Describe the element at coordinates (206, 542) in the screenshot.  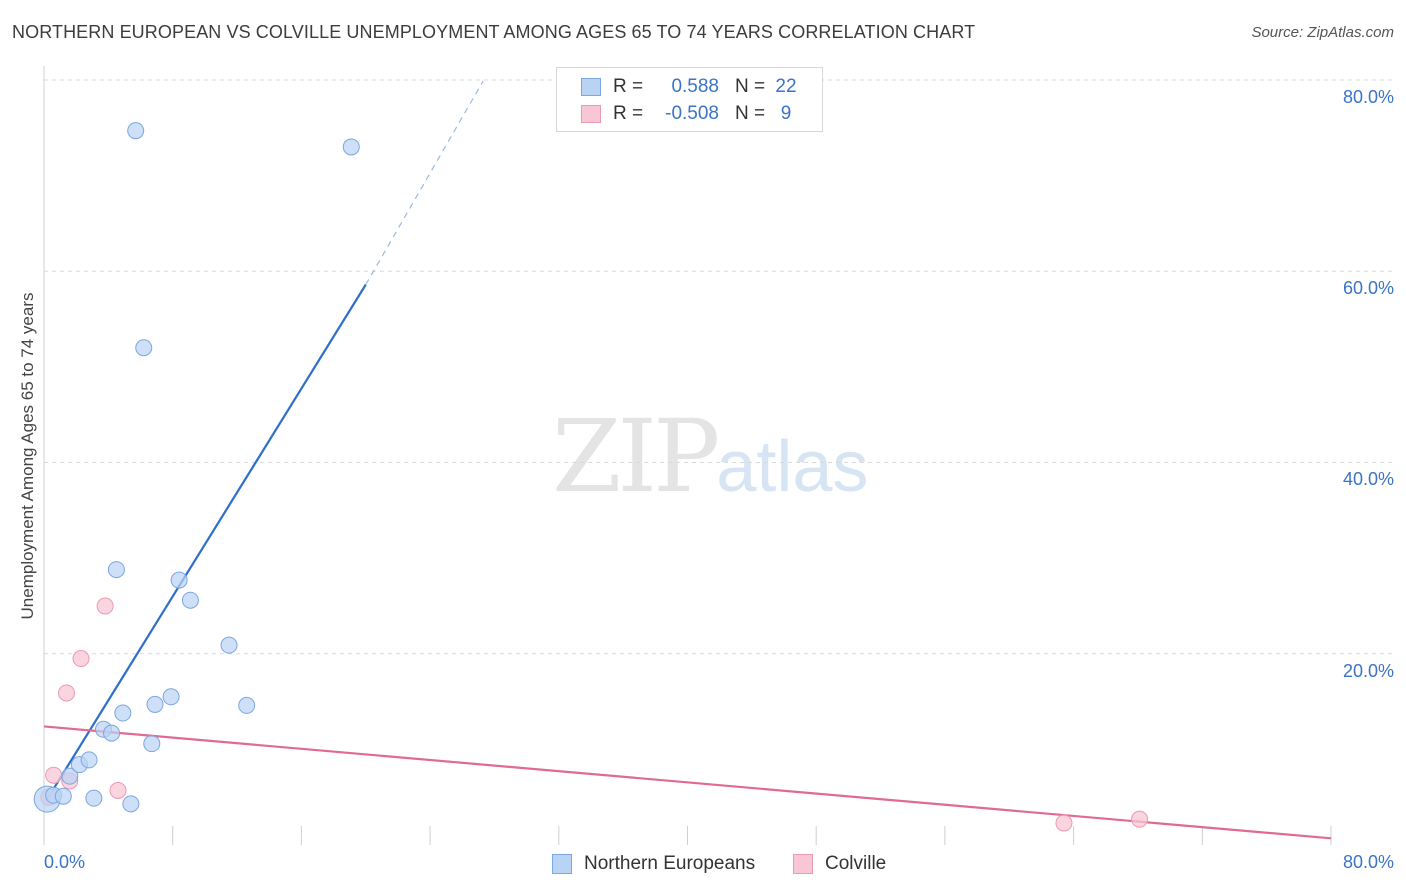
I see `trend-line-northern-europeans` at that location.